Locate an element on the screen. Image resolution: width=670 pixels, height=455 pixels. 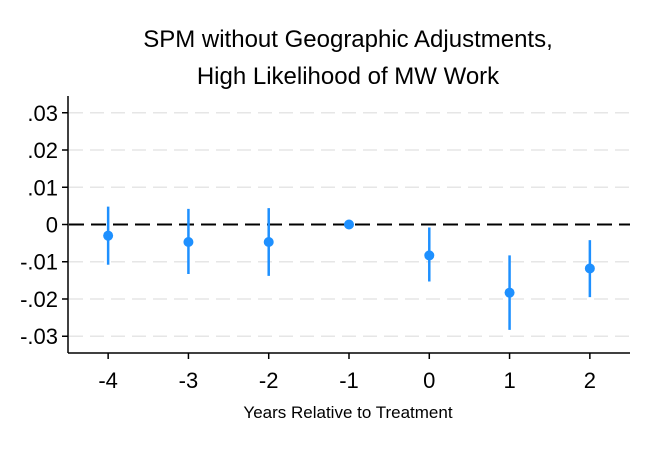
x-tick-label: -2 is located at coordinates (269, 380).